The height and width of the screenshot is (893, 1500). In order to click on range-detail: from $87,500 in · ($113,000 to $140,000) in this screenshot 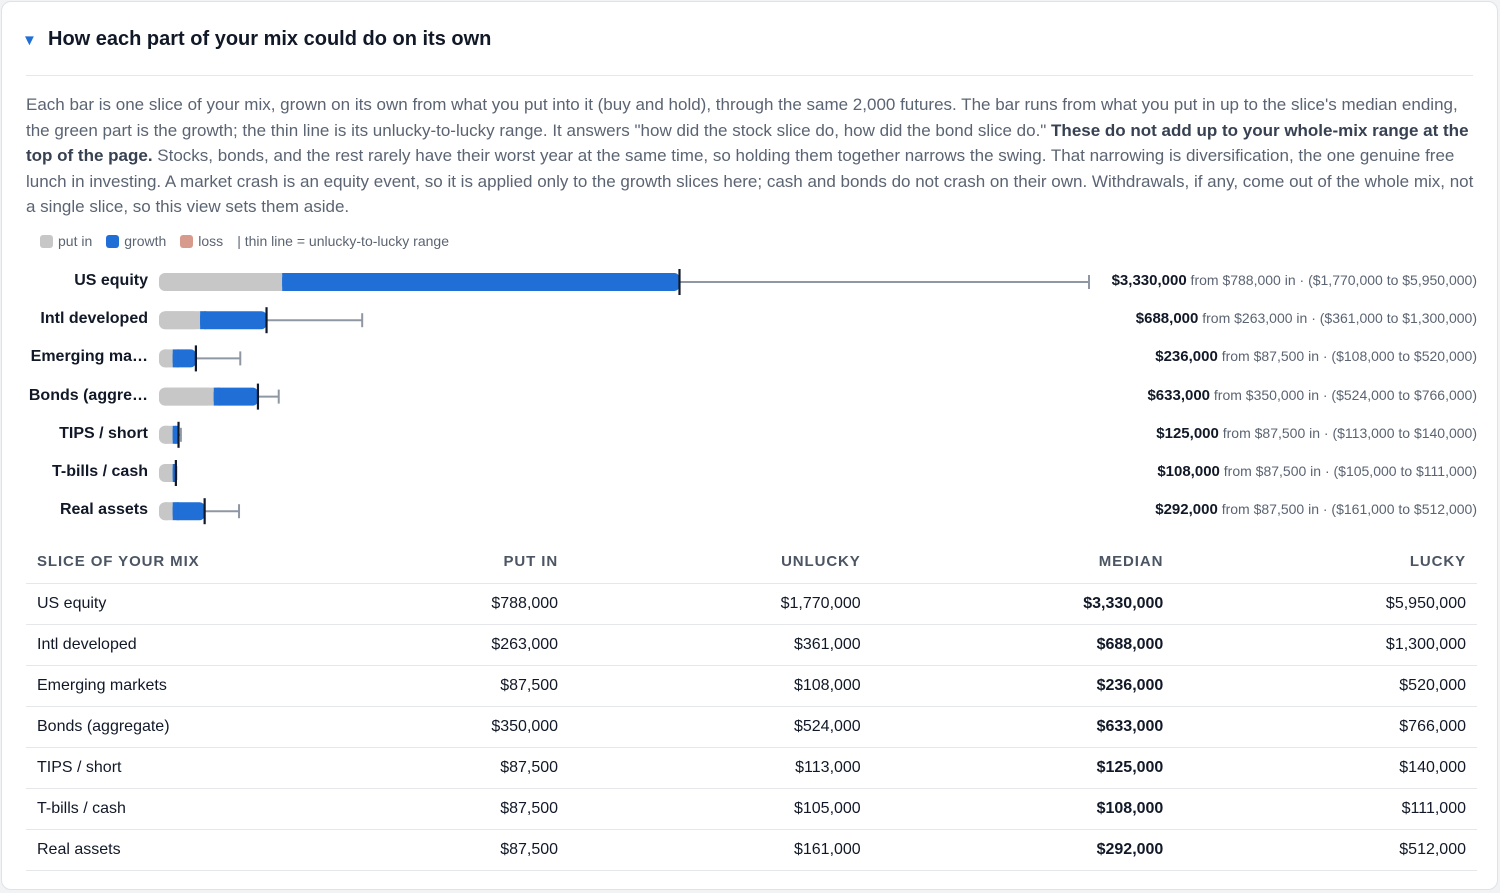, I will do `click(1347, 432)`.